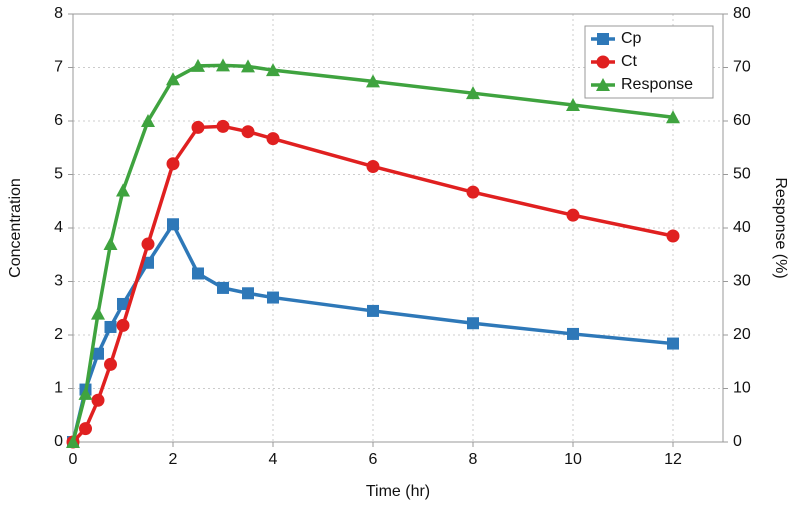 Image resolution: width=800 pixels, height=507 pixels. Describe the element at coordinates (573, 459) in the screenshot. I see `x-tick-label: 10` at that location.